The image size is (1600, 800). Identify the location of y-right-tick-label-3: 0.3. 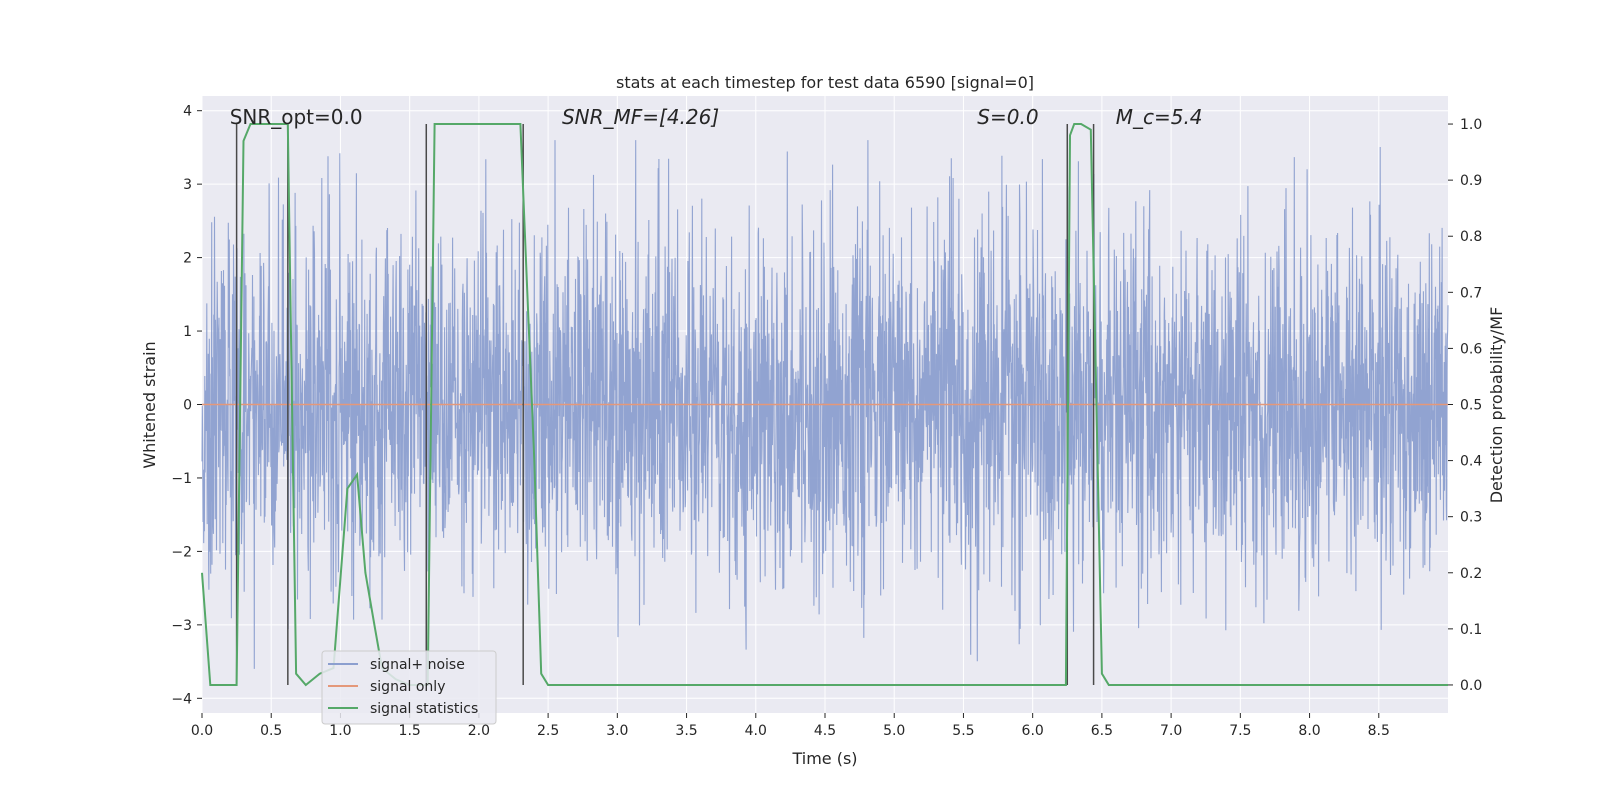
(1471, 518).